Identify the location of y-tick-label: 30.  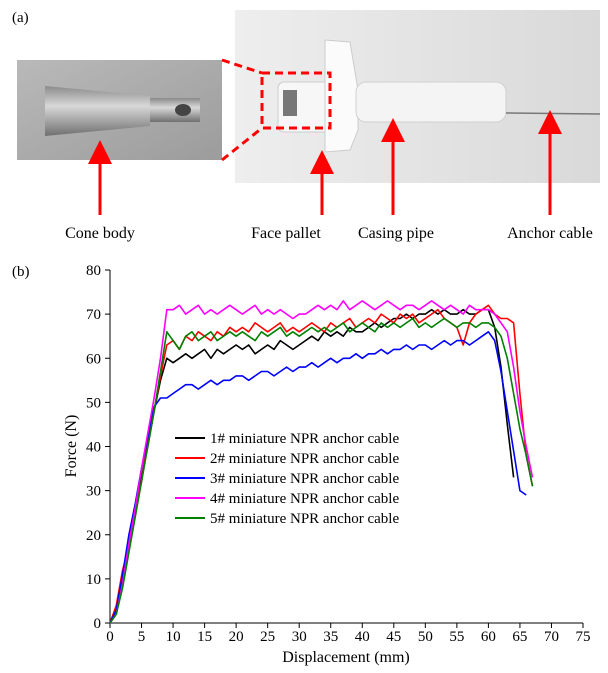
(93, 492).